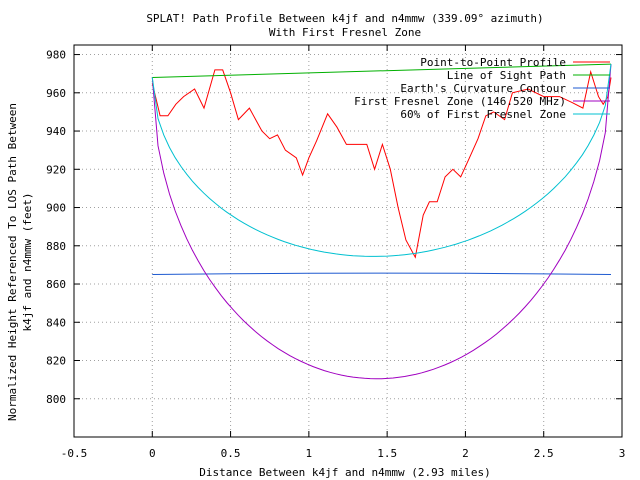 This screenshot has height=480, width=640. Describe the element at coordinates (493, 62) in the screenshot. I see `legend-label: Point-to-Point Profile` at that location.